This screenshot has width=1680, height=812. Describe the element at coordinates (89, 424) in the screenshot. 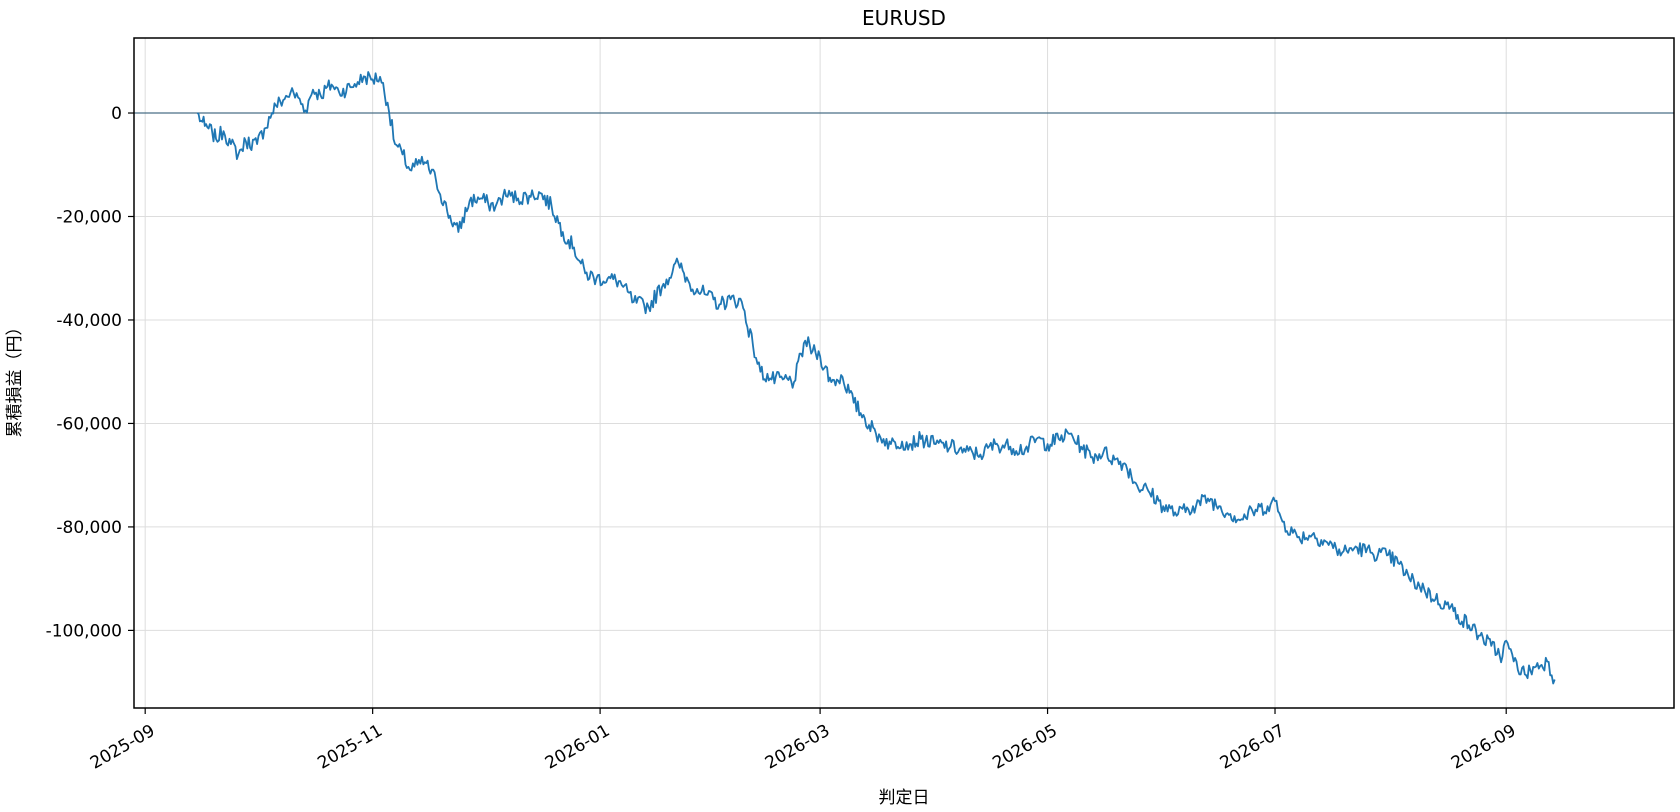

I see `y-tick-label: -60,000` at that location.